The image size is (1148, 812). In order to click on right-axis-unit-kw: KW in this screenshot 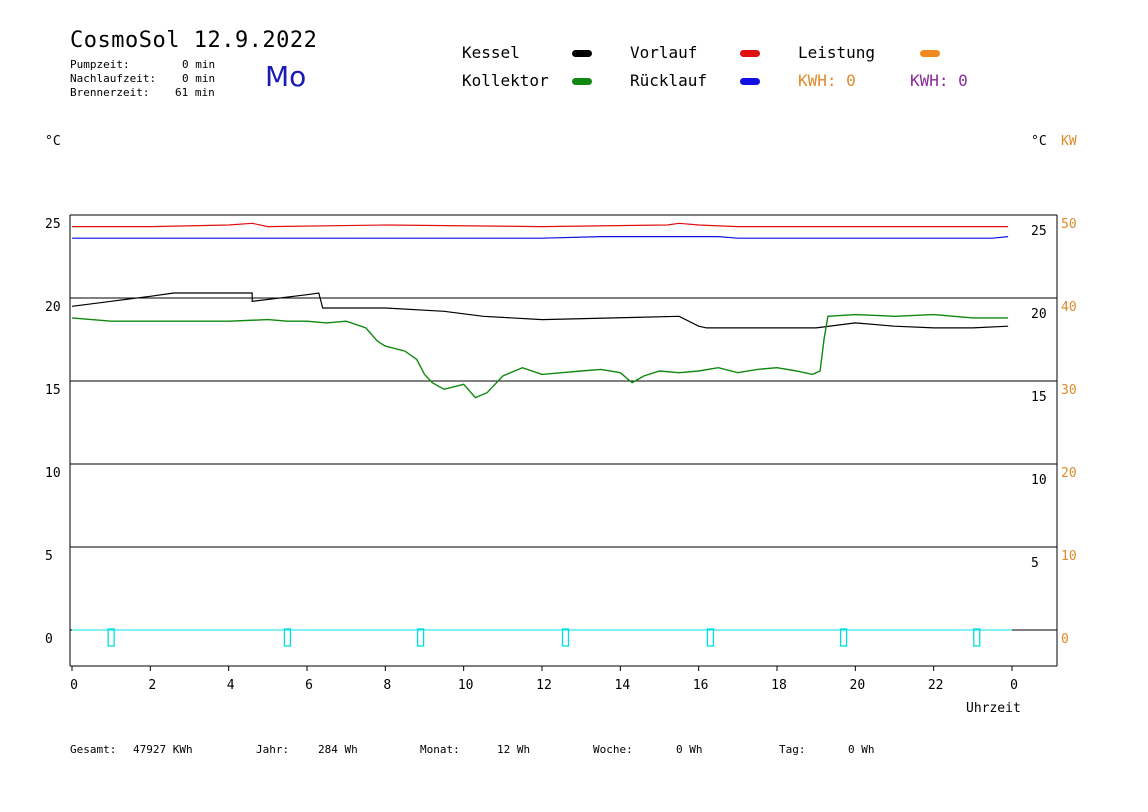, I will do `click(1069, 141)`.